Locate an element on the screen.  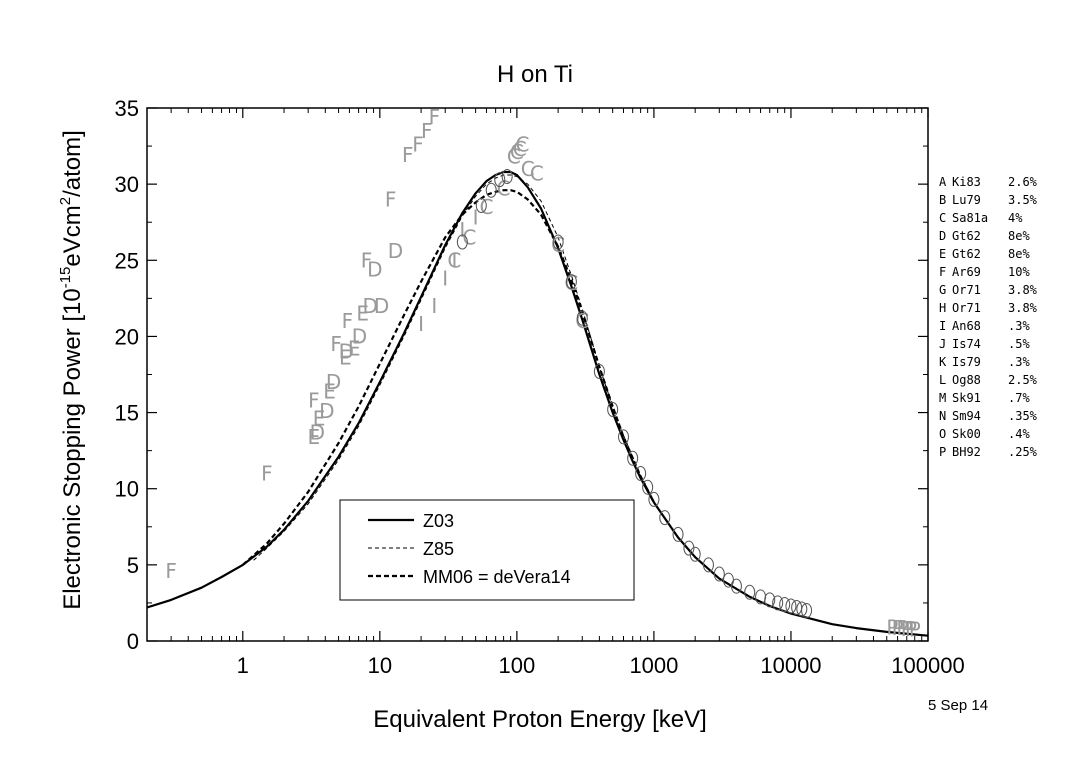
ref-code: Og88 is located at coordinates (966, 380).